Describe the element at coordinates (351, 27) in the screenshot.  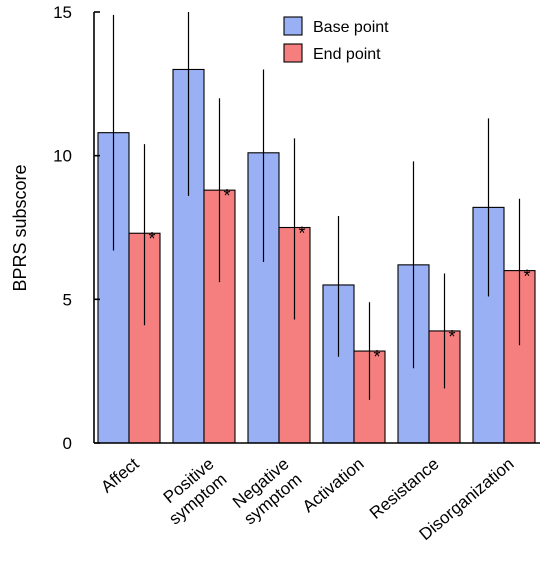
I see `legend-label-base-point: Base point` at that location.